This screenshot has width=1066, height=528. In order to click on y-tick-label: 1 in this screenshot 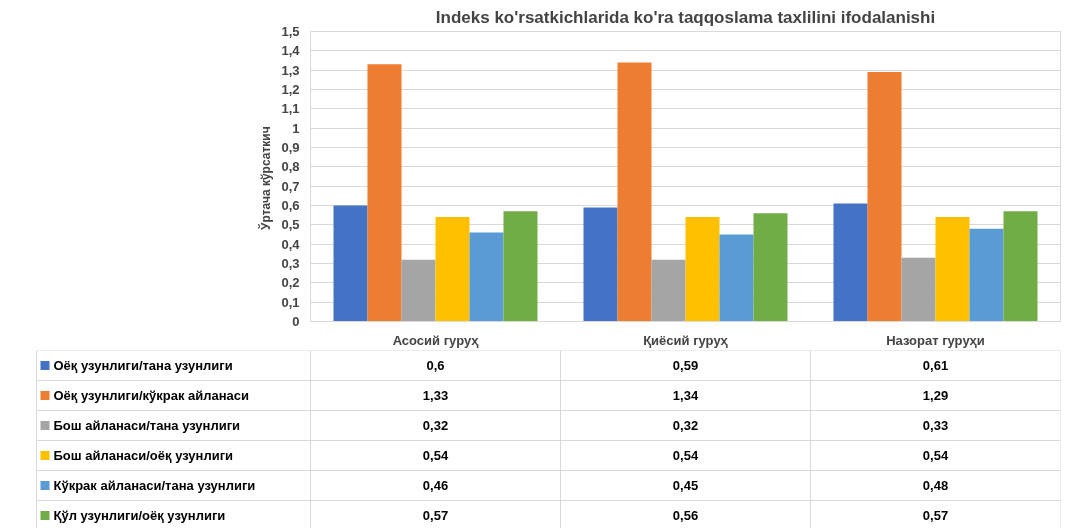, I will do `click(296, 128)`.